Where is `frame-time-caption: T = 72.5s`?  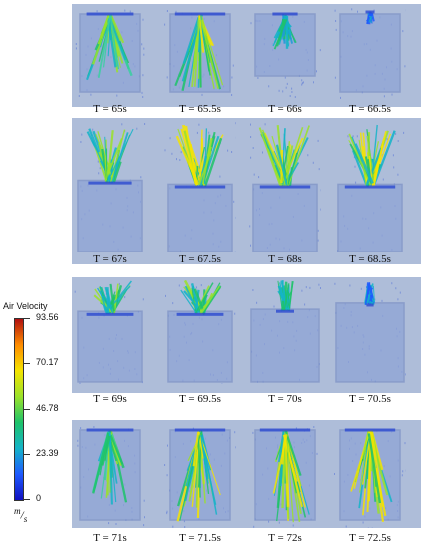
frame-time-caption: T = 72.5s is located at coordinates (370, 538).